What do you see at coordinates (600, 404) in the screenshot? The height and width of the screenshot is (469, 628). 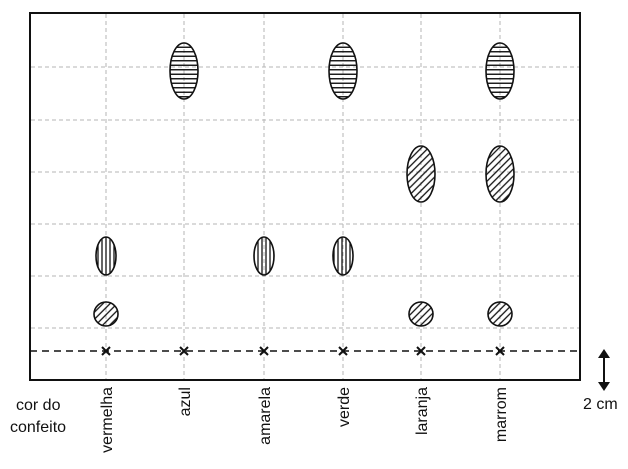 I see `scale-label: 2 cm` at bounding box center [600, 404].